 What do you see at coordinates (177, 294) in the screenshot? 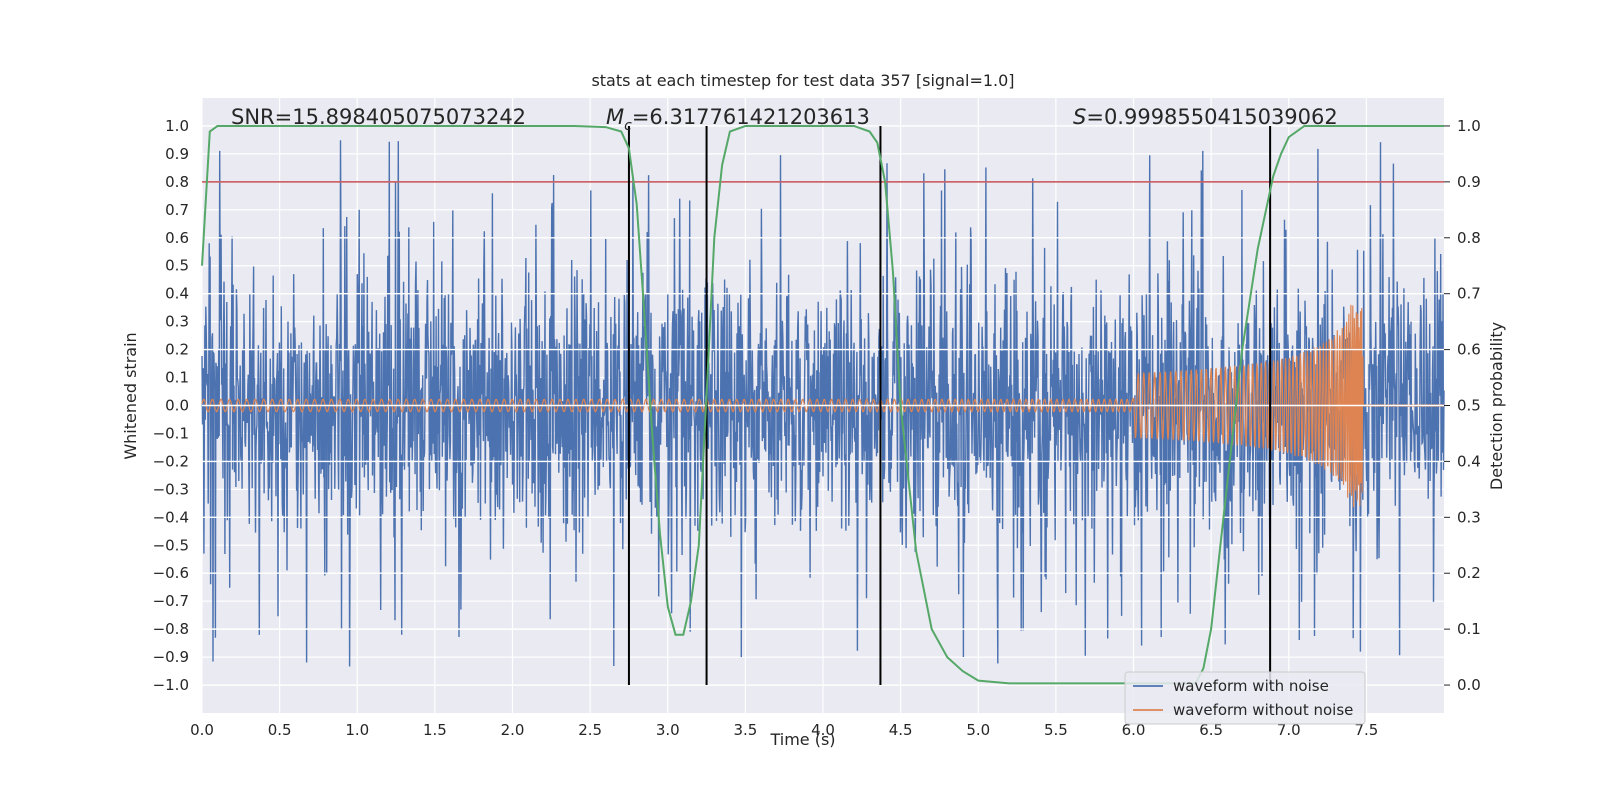
I see `left-y-tick-label: 0.4` at bounding box center [177, 294].